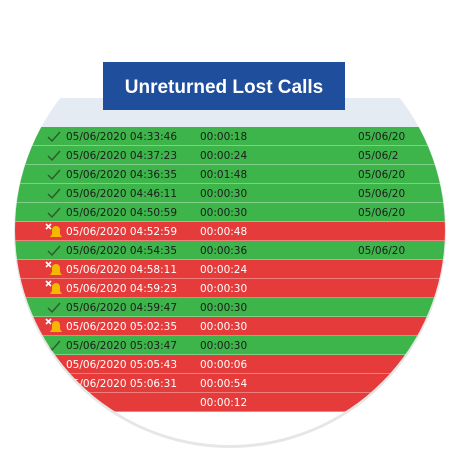 The image size is (460, 460). I want to click on row: 05/06/2020 04:59:47 00:00:30, so click(230, 307).